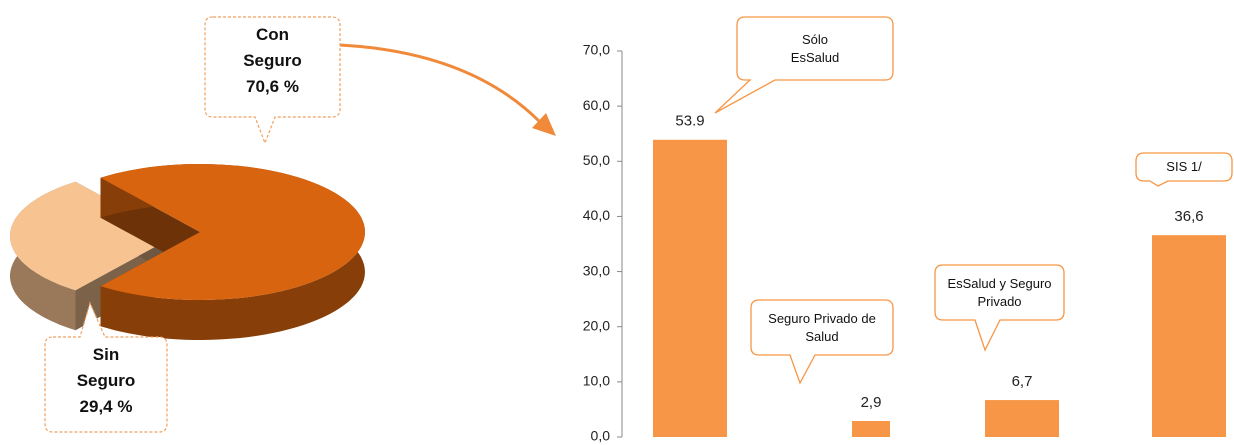  What do you see at coordinates (822, 327) in the screenshot?
I see `category-label: Seguro Privado de Salud` at bounding box center [822, 327].